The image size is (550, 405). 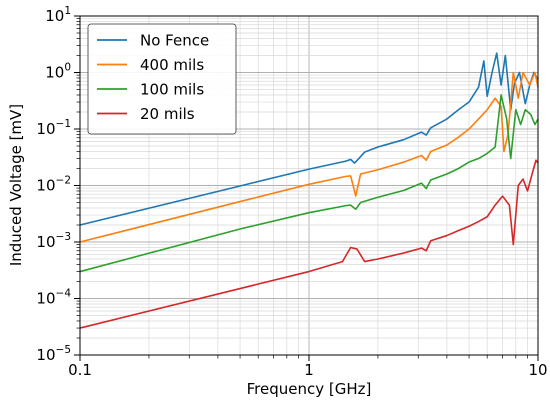 I want to click on y-tick-label: 10⁻⁵, so click(x=53, y=354).